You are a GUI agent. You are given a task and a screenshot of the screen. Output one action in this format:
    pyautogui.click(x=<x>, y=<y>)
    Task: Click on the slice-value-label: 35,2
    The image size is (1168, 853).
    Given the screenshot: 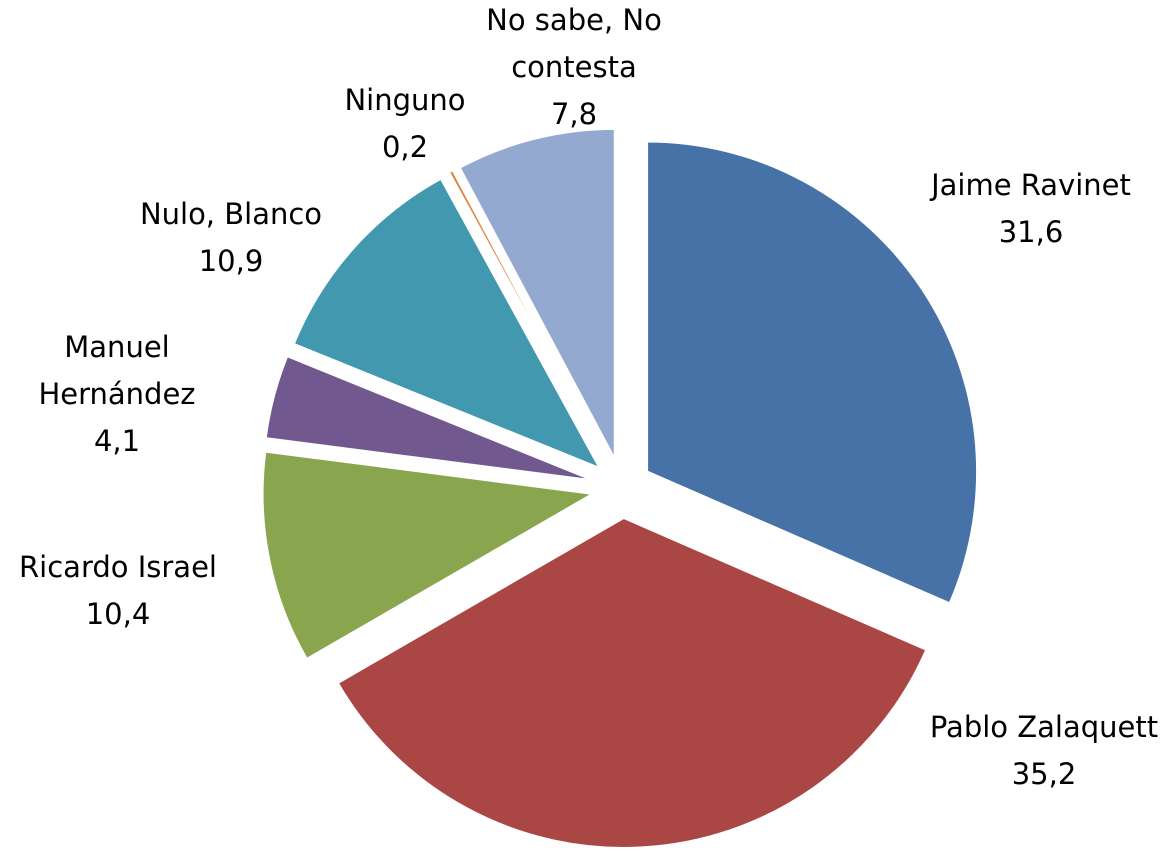 What is the action you would take?
    pyautogui.click(x=1044, y=774)
    